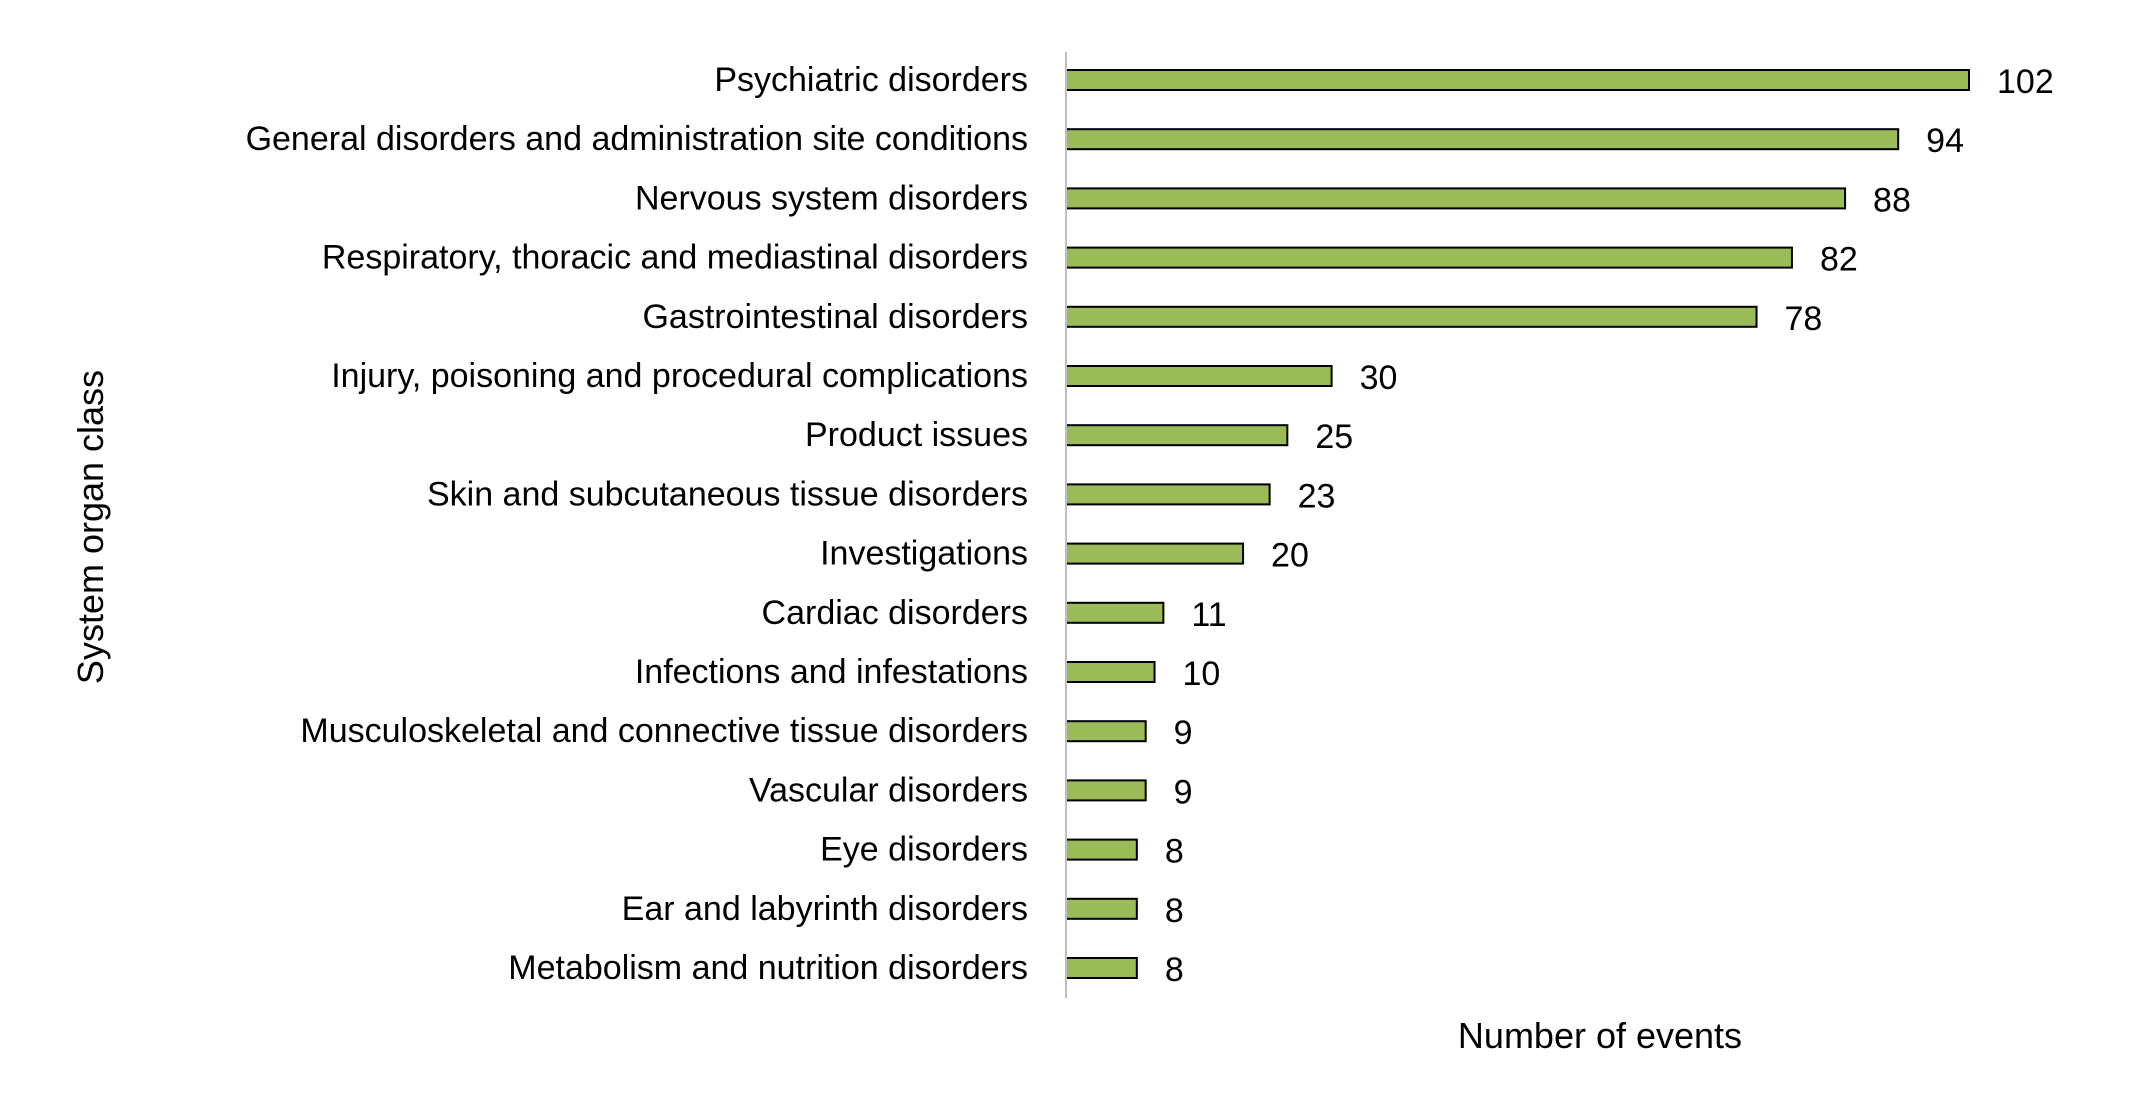 This screenshot has width=2145, height=1109. What do you see at coordinates (1183, 792) in the screenshot?
I see `value-label-12: 9` at bounding box center [1183, 792].